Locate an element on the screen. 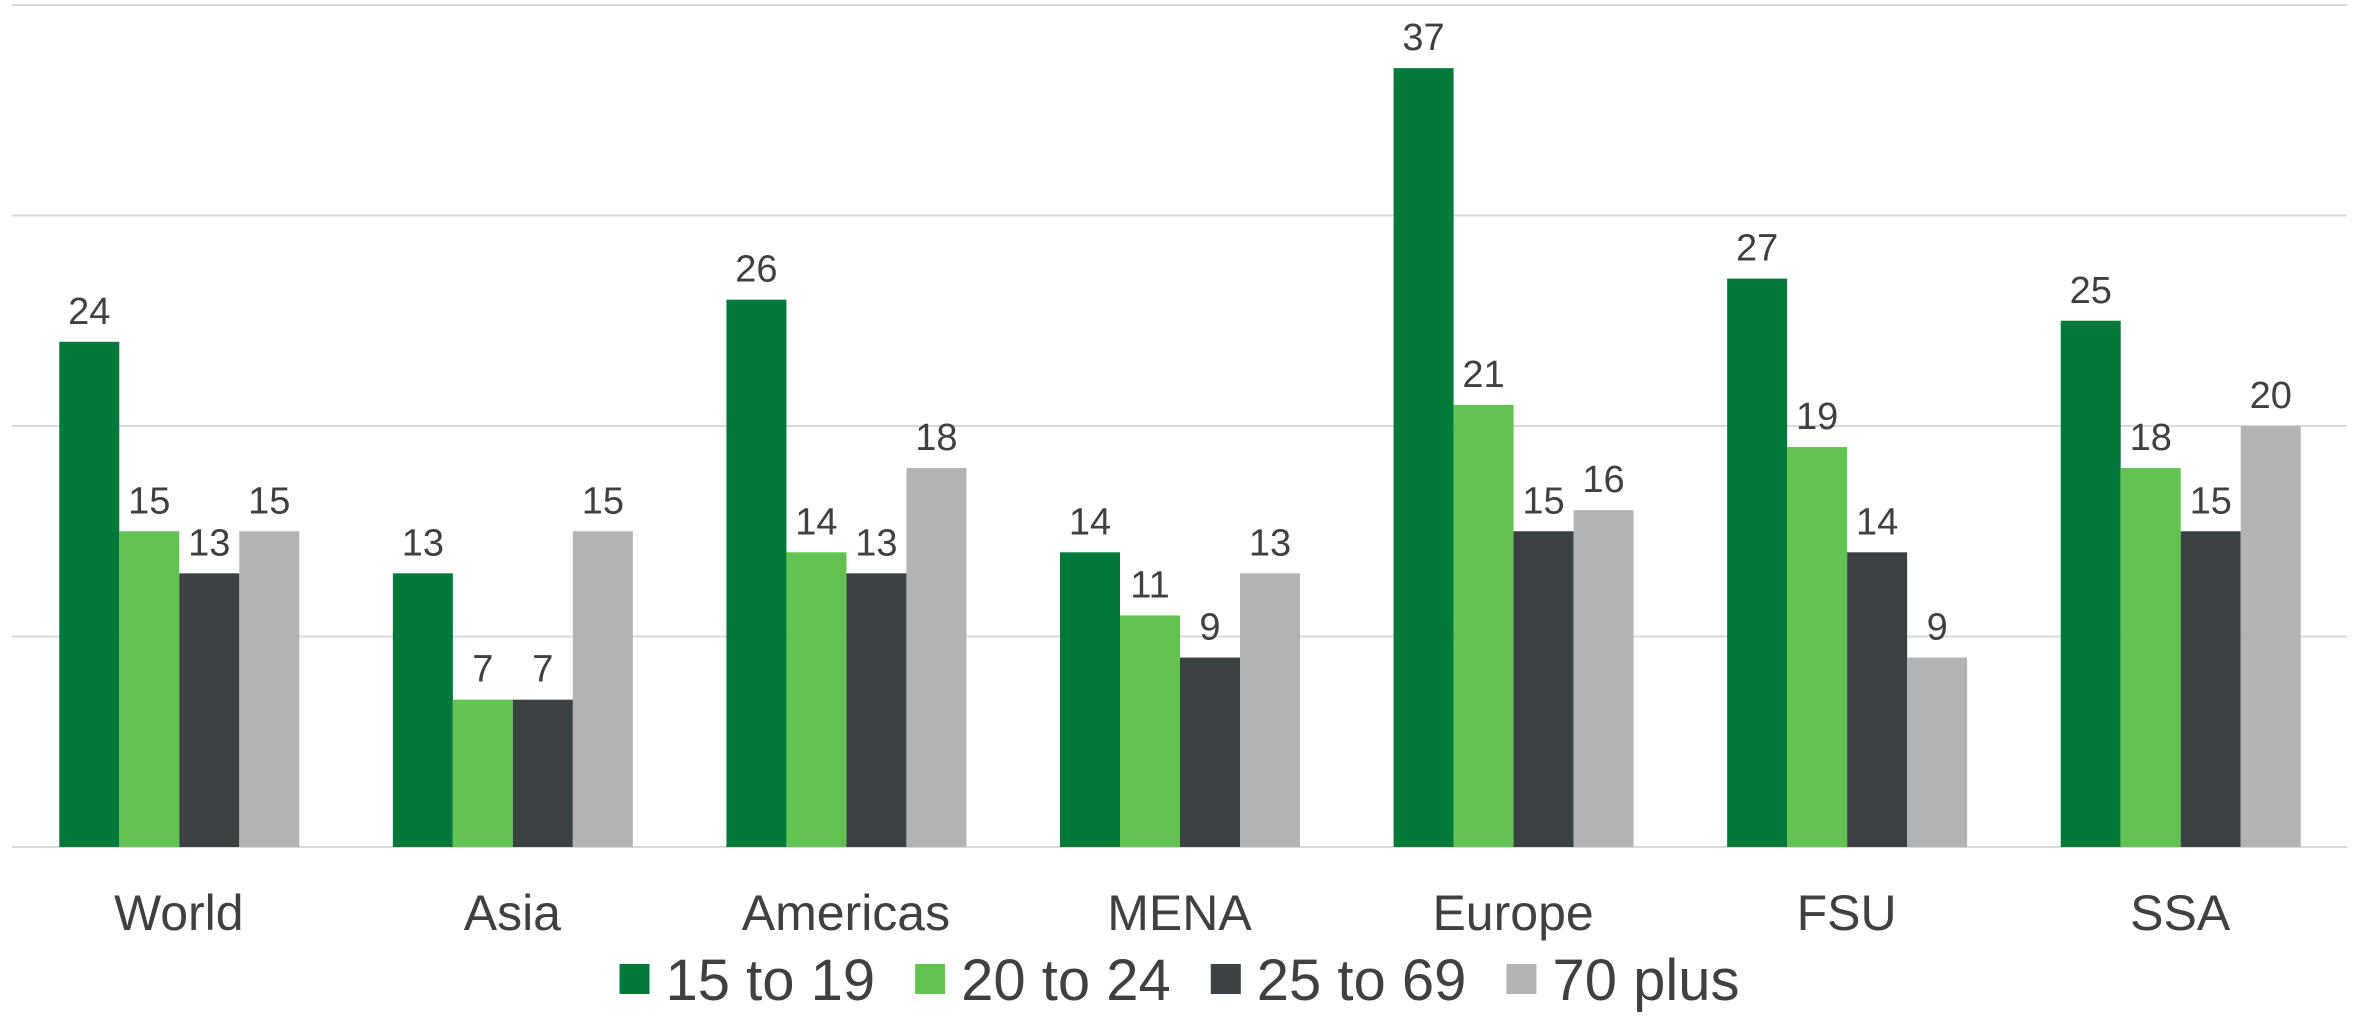 The image size is (2359, 1030). data-label: 37 is located at coordinates (1423, 38).